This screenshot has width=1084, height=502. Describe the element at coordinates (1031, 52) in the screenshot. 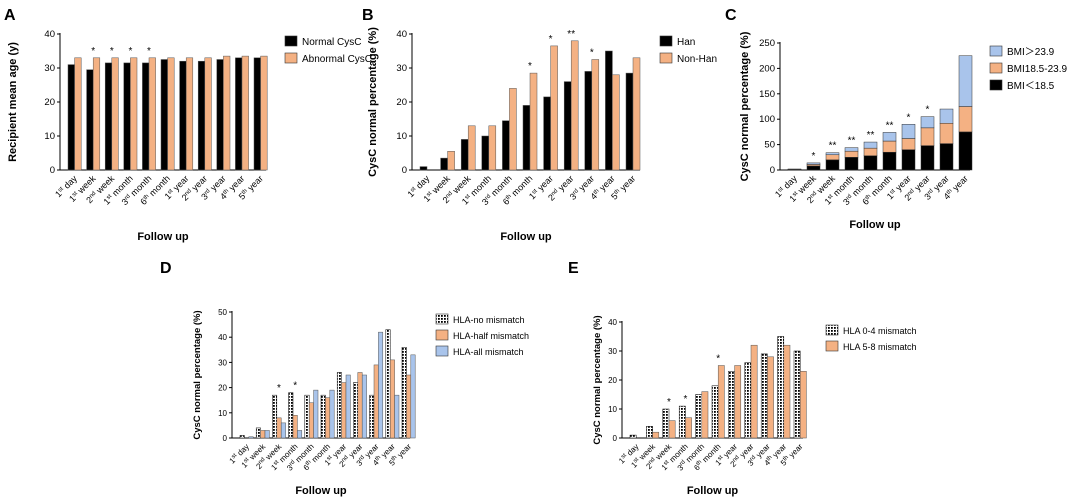

I see `legend-label: BMI＞23.9` at that location.